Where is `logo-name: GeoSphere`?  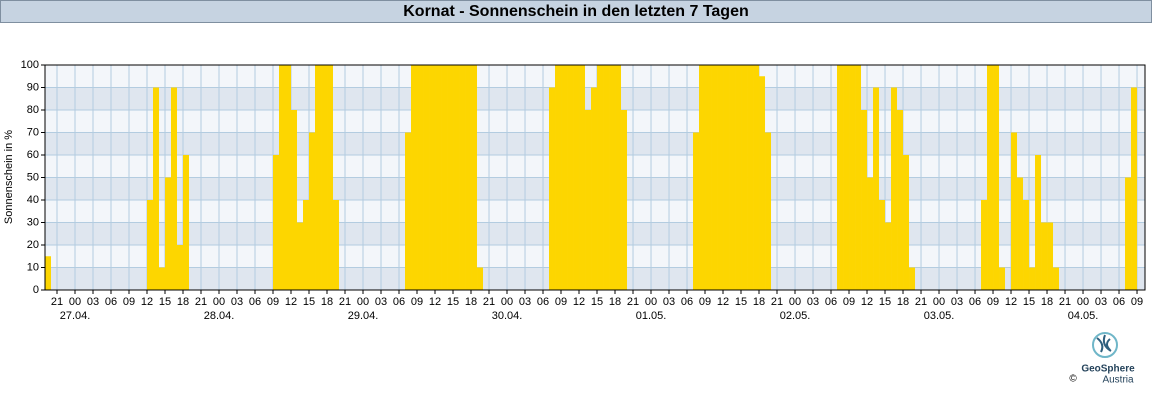
logo-name: GeoSphere is located at coordinates (1108, 369).